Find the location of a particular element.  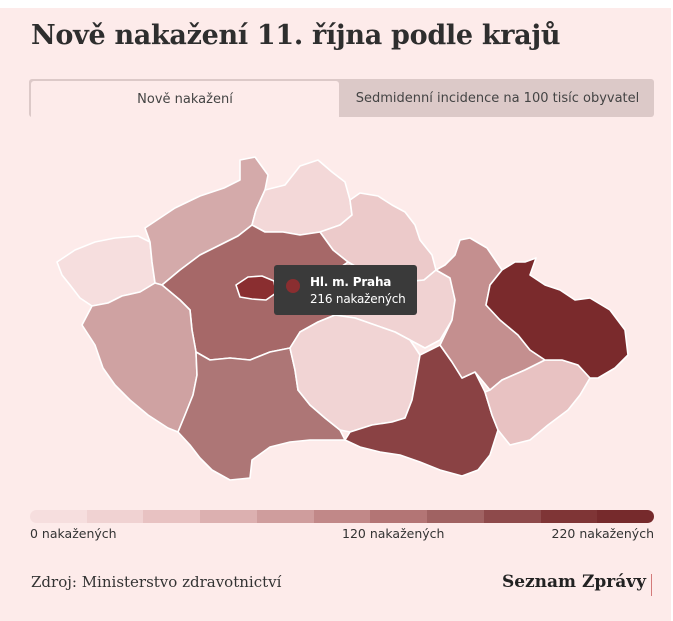

frame-right is located at coordinates (672, 310).